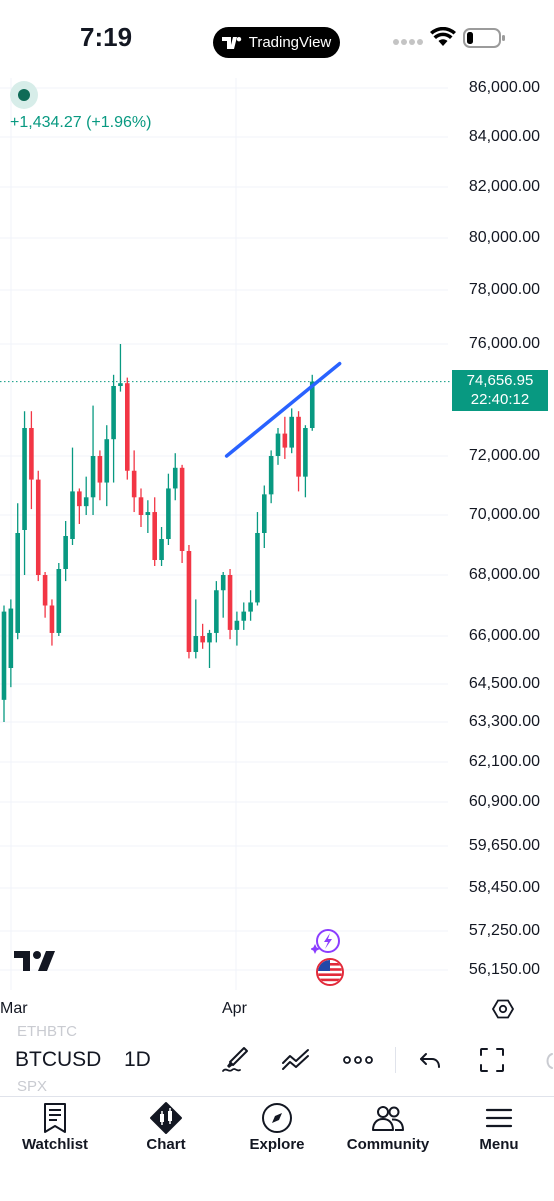 The image size is (554, 1201). Describe the element at coordinates (500, 380) in the screenshot. I see `current-price: 74,656.95` at that location.